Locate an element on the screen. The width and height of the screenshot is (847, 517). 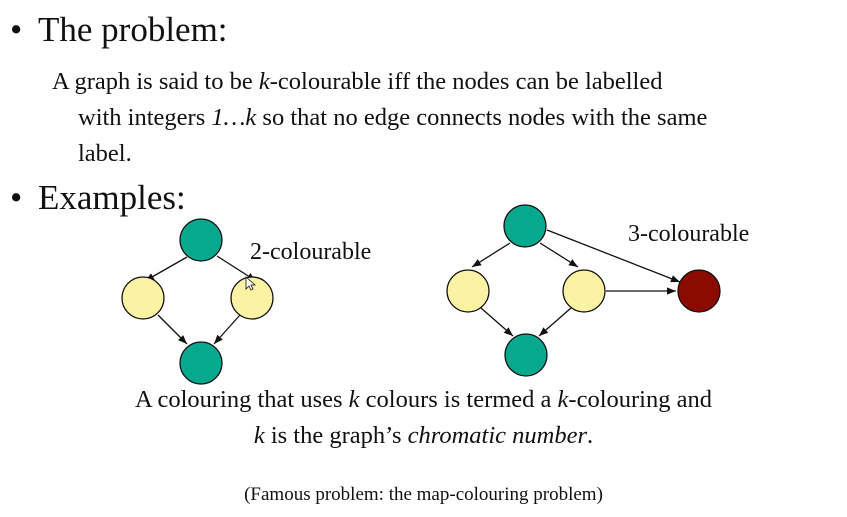
graph2-edge-top-red is located at coordinates (613, 256).